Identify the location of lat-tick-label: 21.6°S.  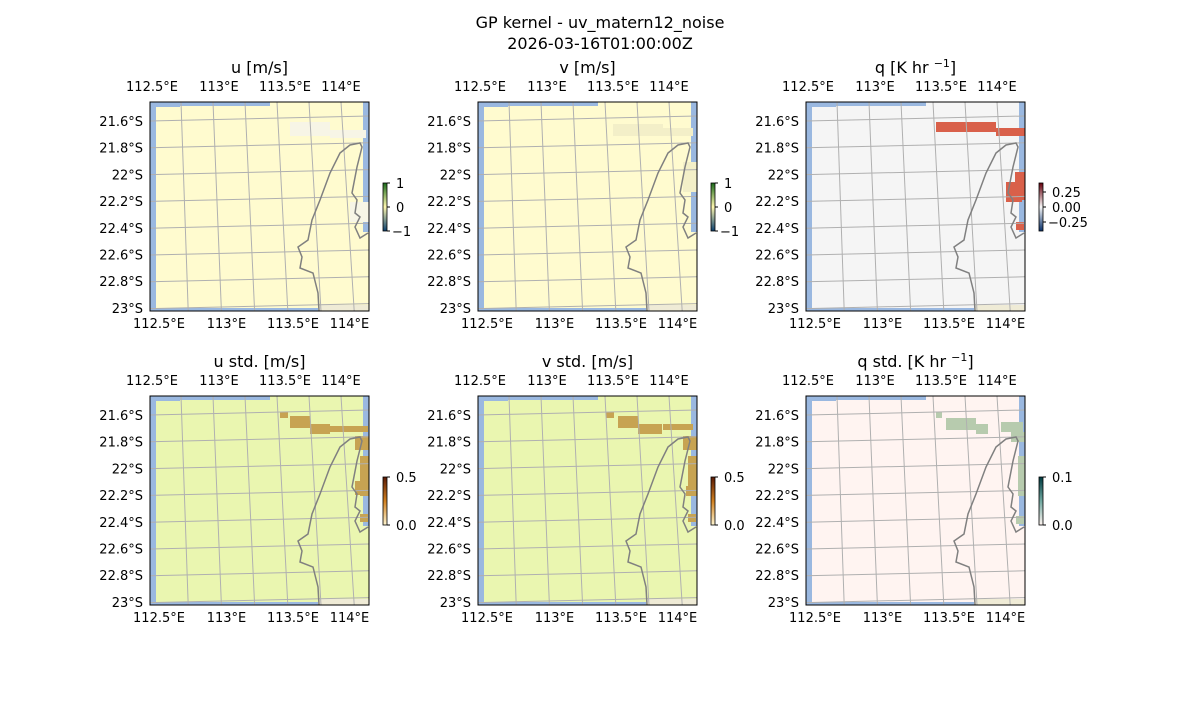
(777, 122).